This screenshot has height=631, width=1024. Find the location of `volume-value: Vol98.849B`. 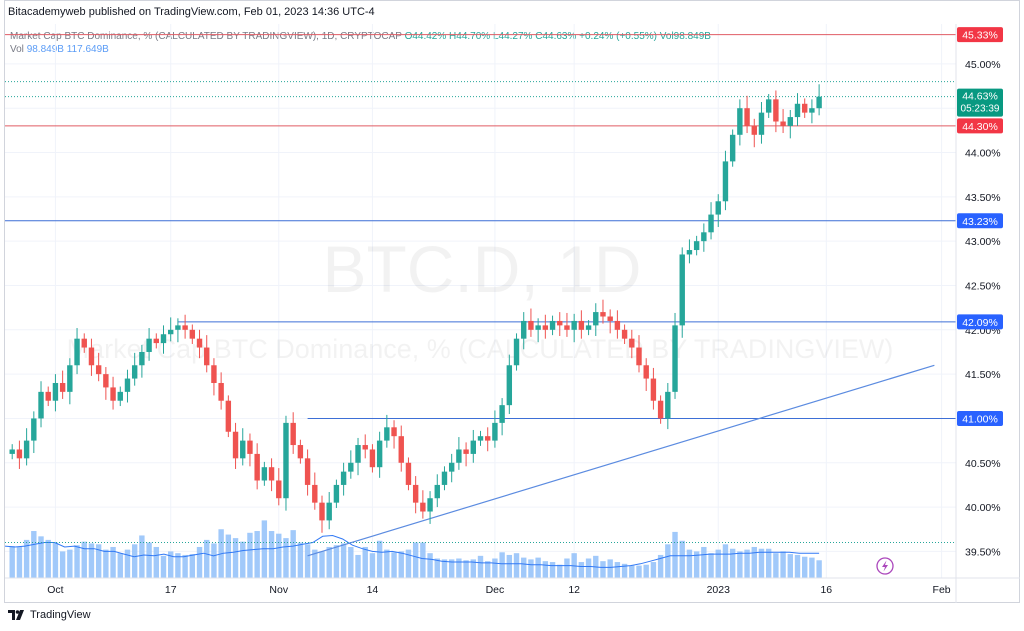

volume-value: Vol98.849B is located at coordinates (685, 36).